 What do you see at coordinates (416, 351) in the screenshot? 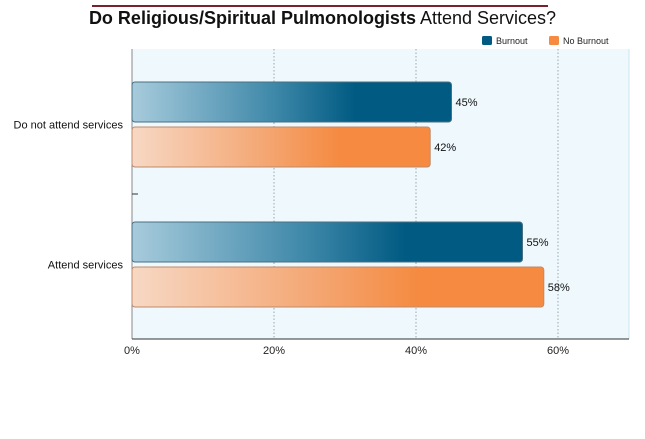
I see `x-tick-label-40: 40%` at bounding box center [416, 351].